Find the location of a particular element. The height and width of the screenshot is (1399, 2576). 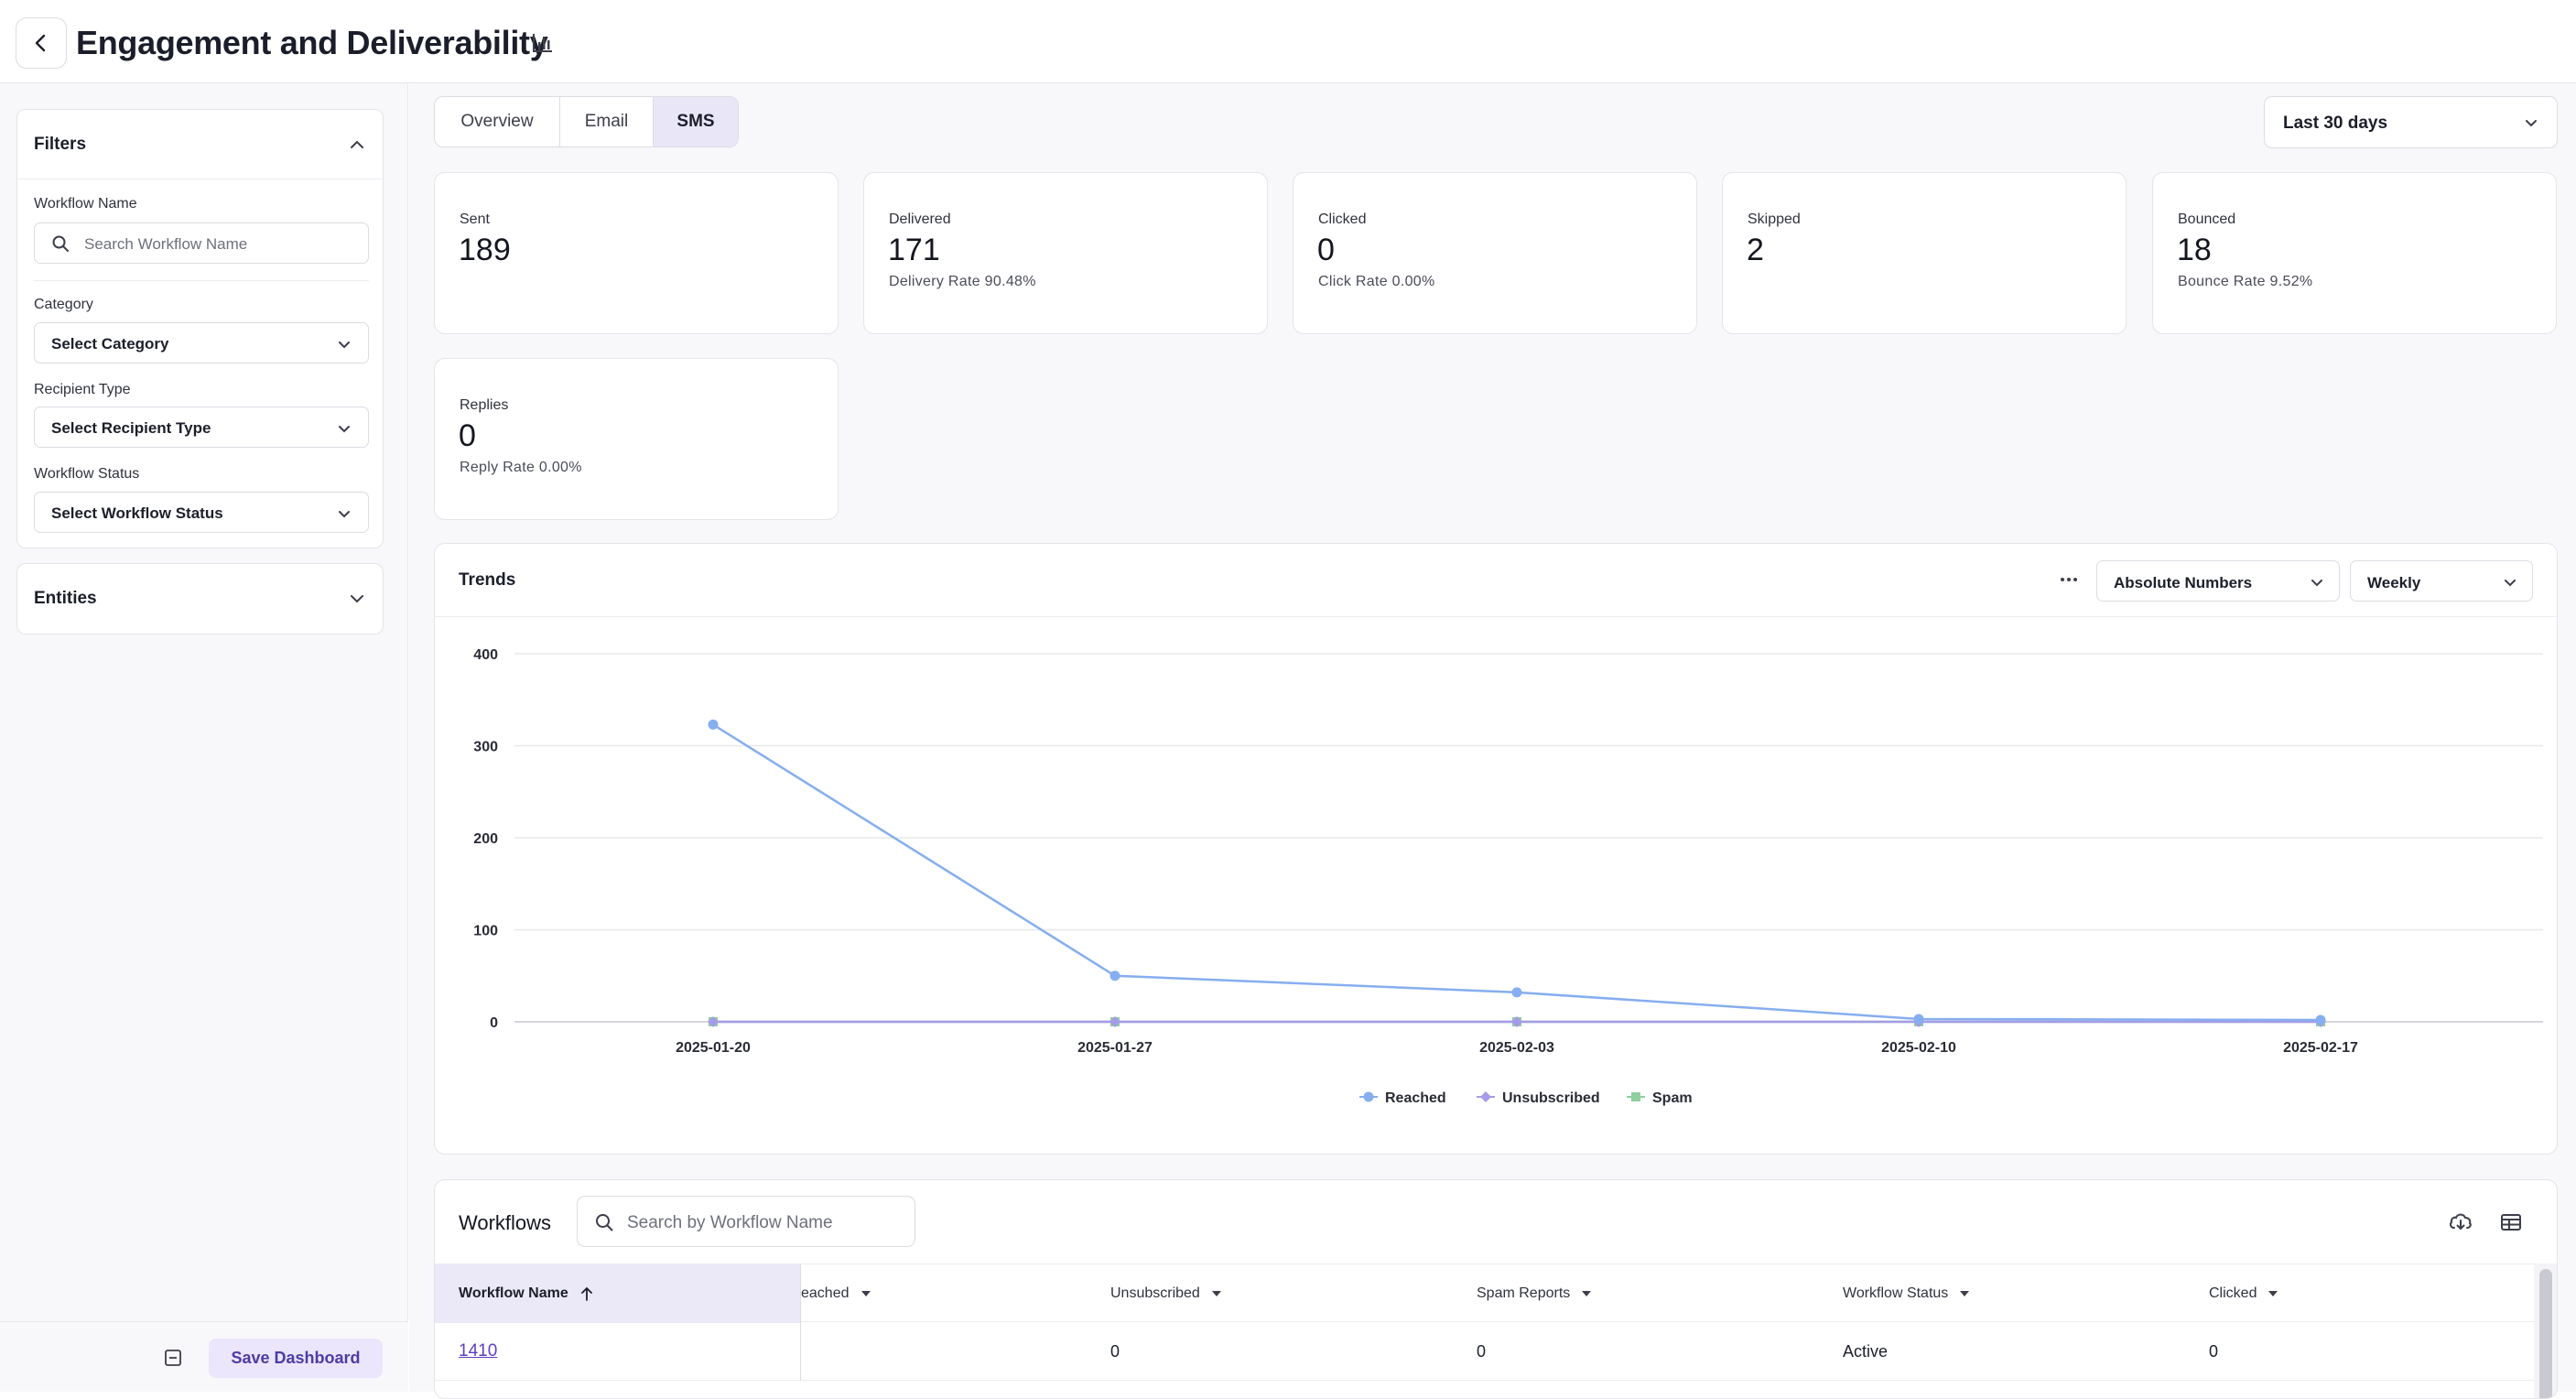

more-options-icon is located at coordinates (2069, 580).